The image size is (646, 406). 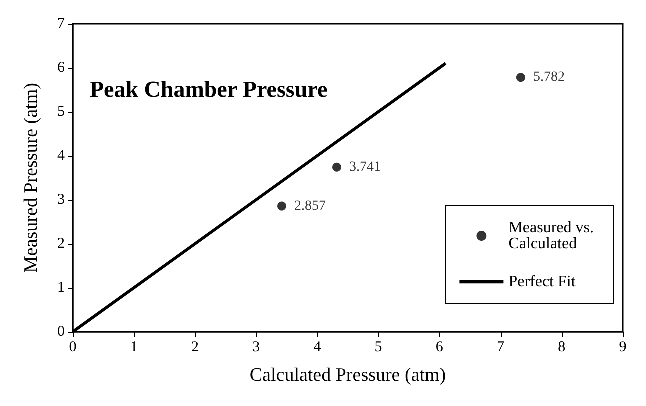 What do you see at coordinates (134, 348) in the screenshot?
I see `x-tick-label: 1` at bounding box center [134, 348].